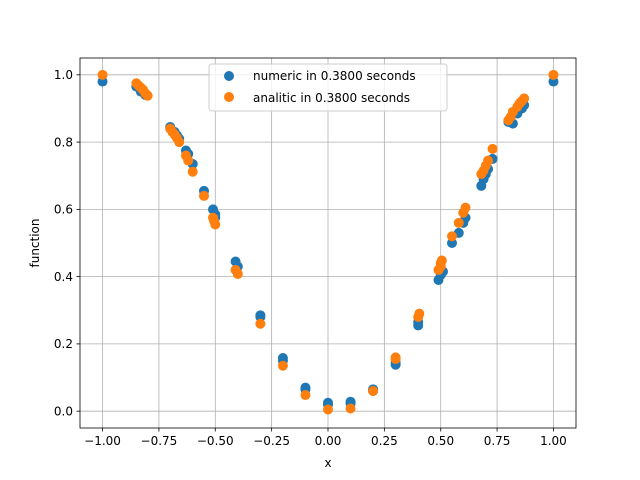  Describe the element at coordinates (63, 75) in the screenshot. I see `y-tick-label: 1.0` at that location.